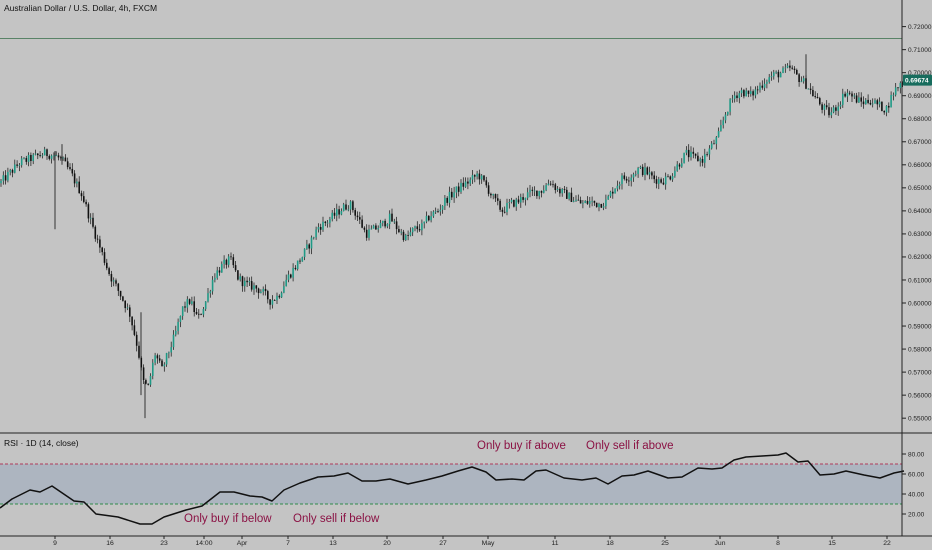  I want to click on date-tick-label: 15, so click(832, 543).